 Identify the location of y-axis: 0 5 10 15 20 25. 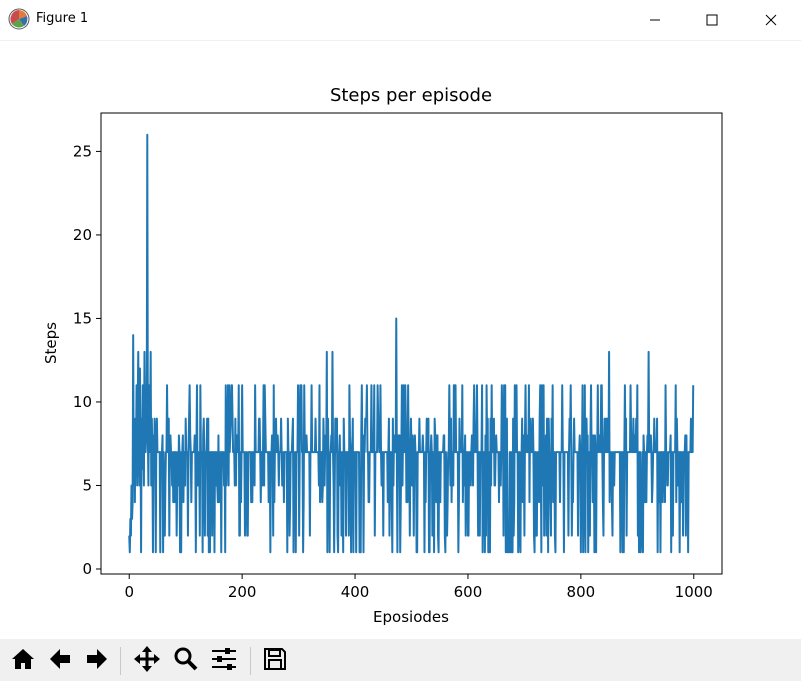
(87, 360).